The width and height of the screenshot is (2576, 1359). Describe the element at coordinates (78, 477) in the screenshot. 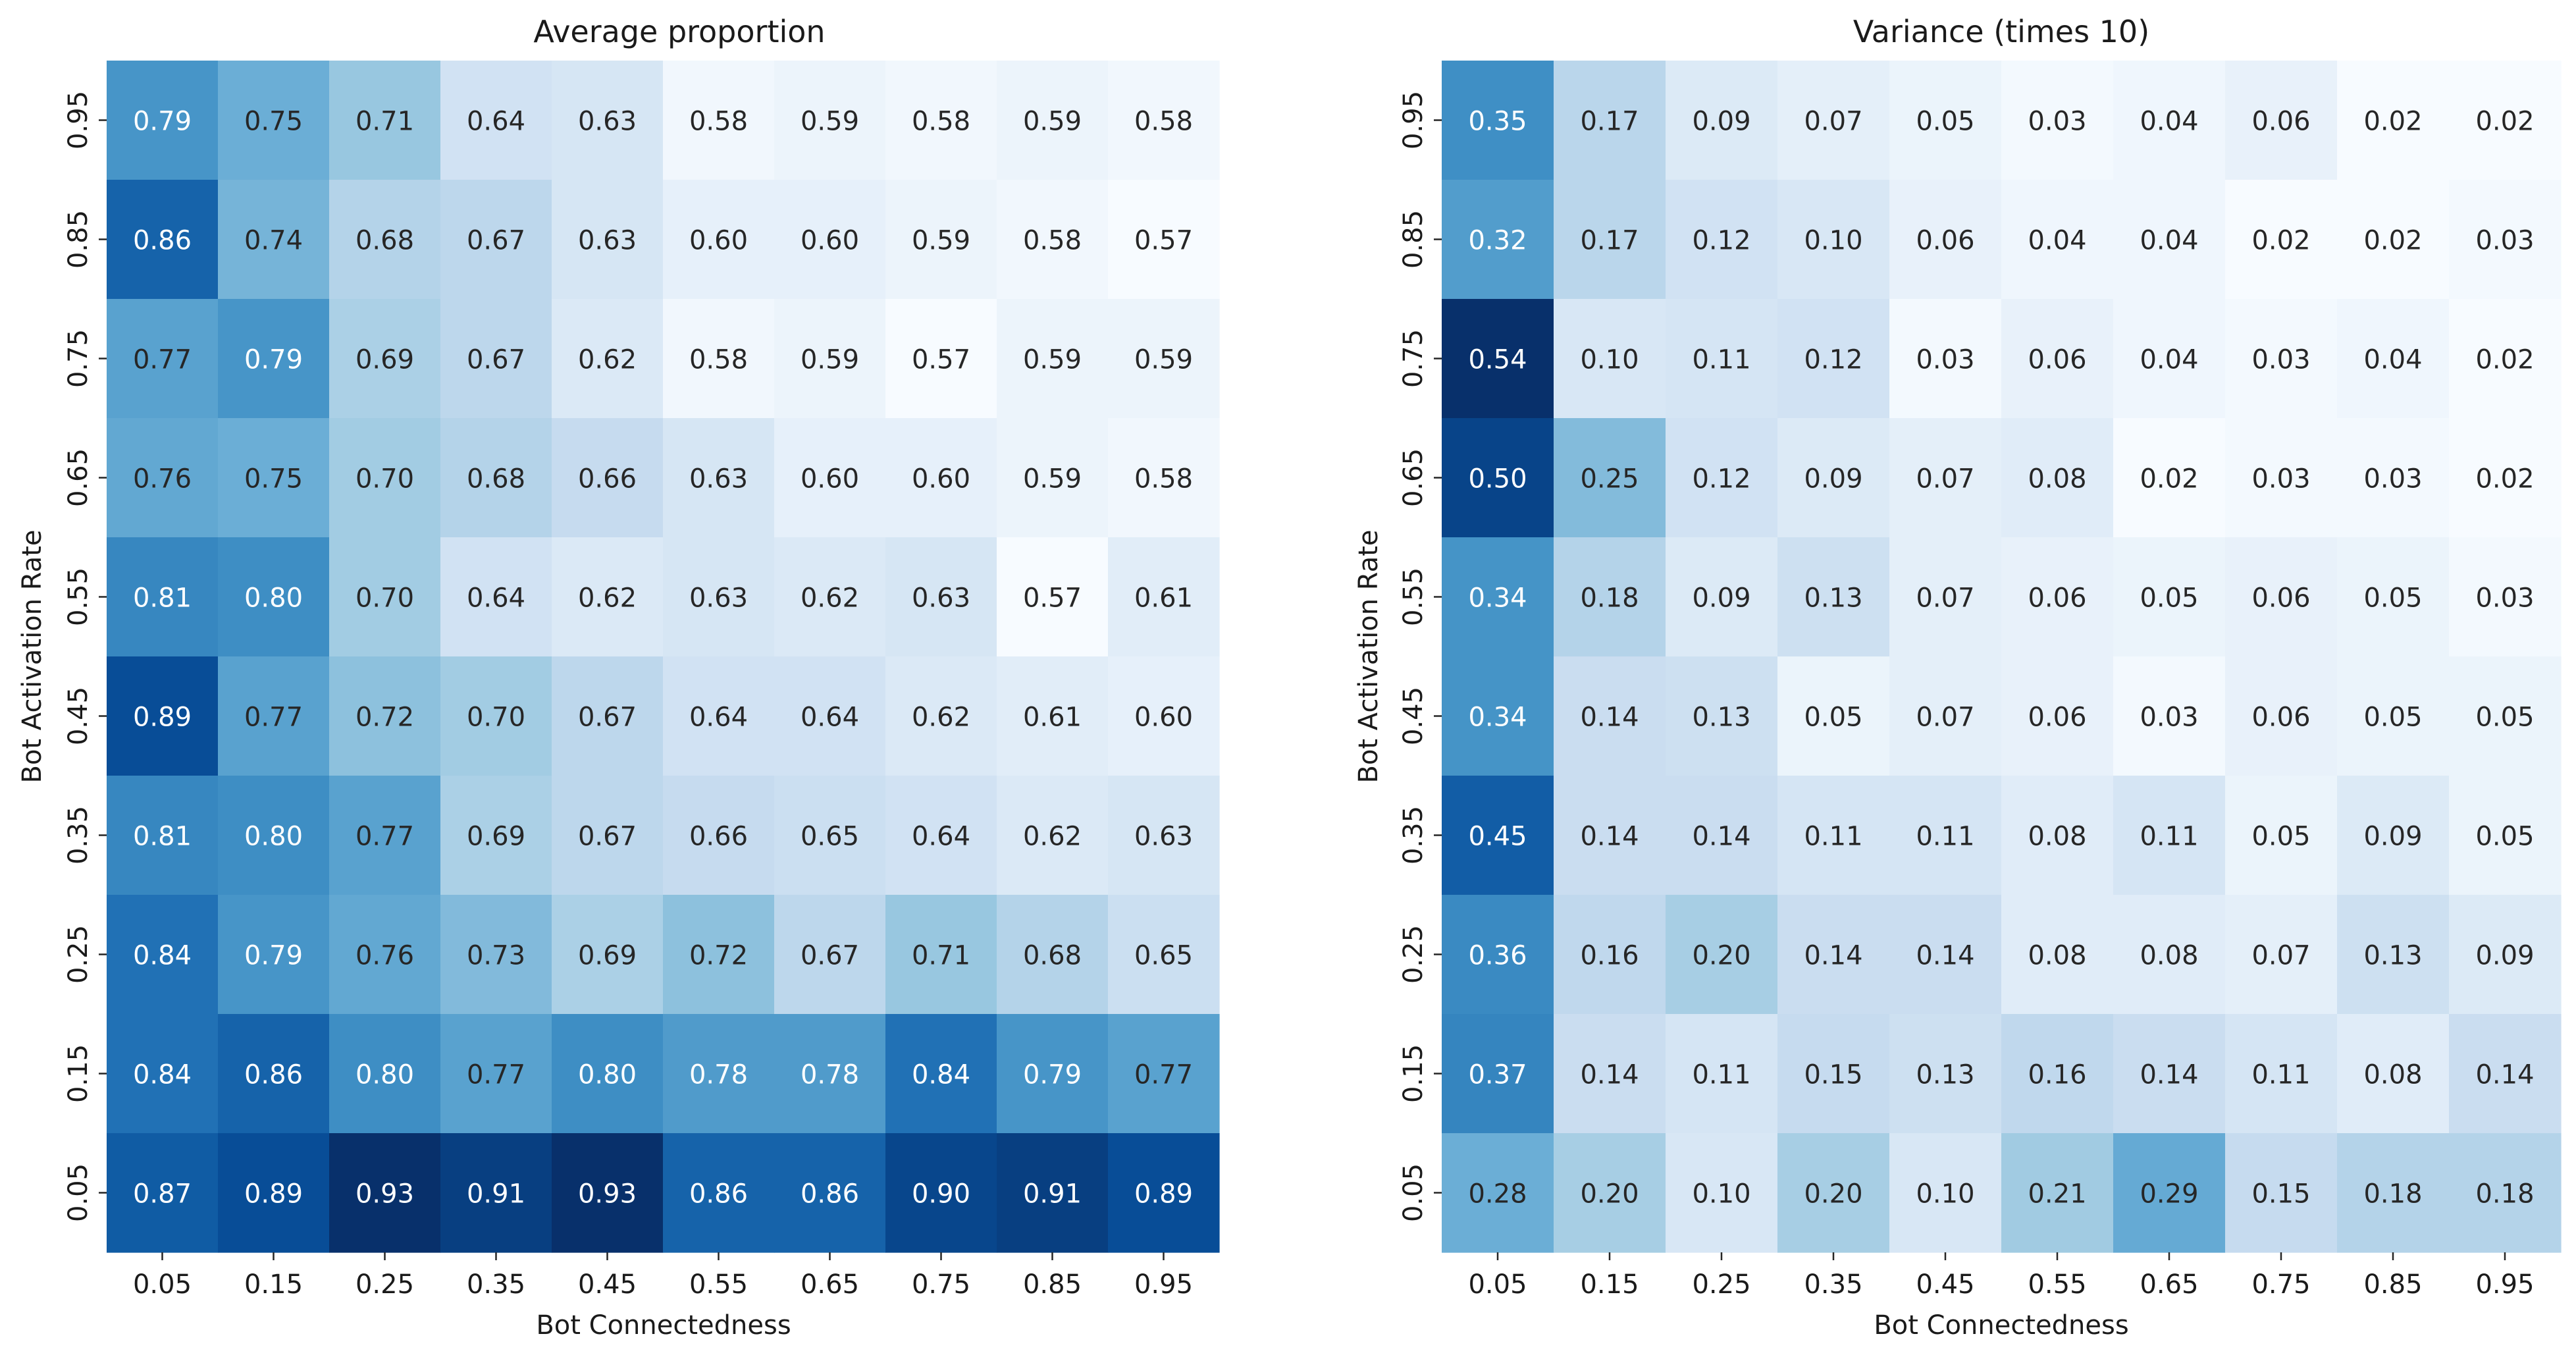

I see `y-tick-label: 0.65` at that location.